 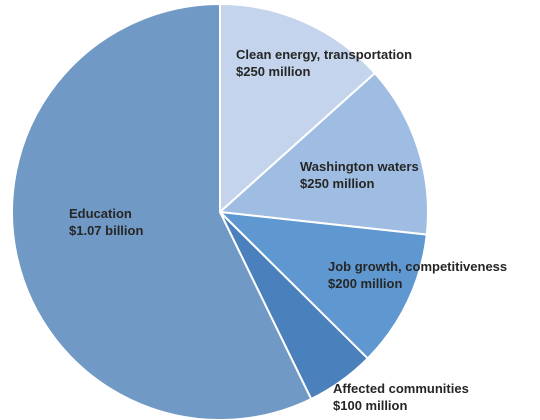 I want to click on pie-slice-clean-energy, so click(x=298, y=108).